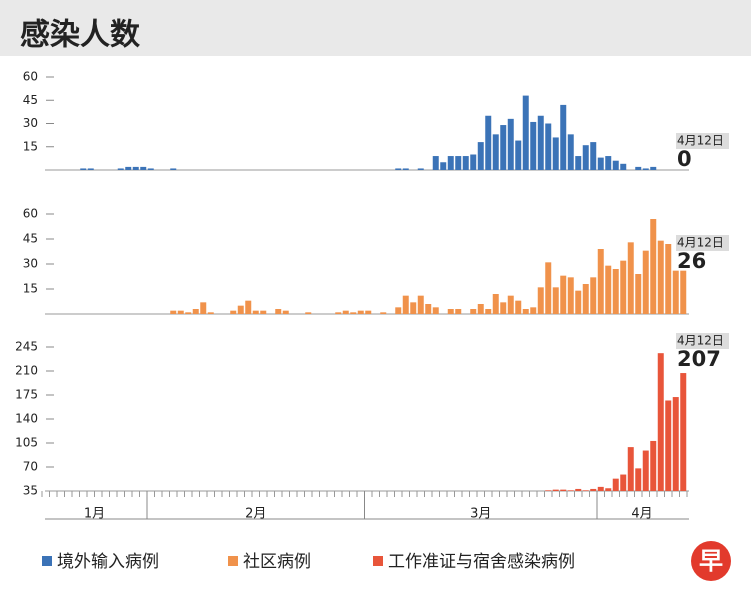 Image resolution: width=751 pixels, height=598 pixels. Describe the element at coordinates (691, 261) in the screenshot. I see `last-value-label: 26` at that location.